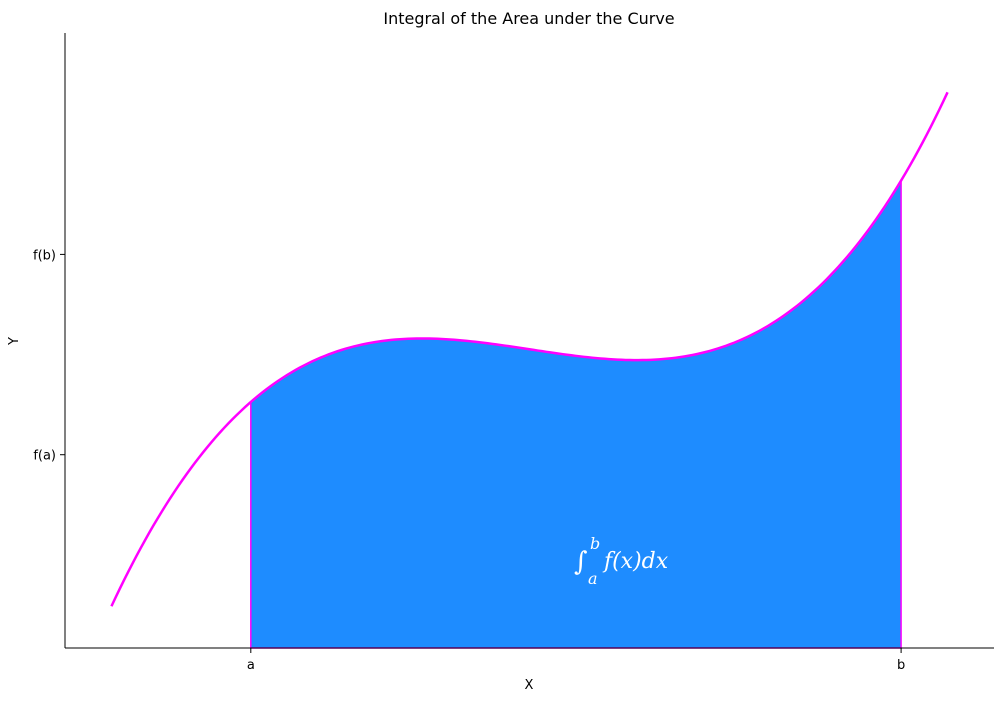 Image resolution: width=1004 pixels, height=701 pixels. I want to click on integral-lower-limit: a, so click(593, 578).